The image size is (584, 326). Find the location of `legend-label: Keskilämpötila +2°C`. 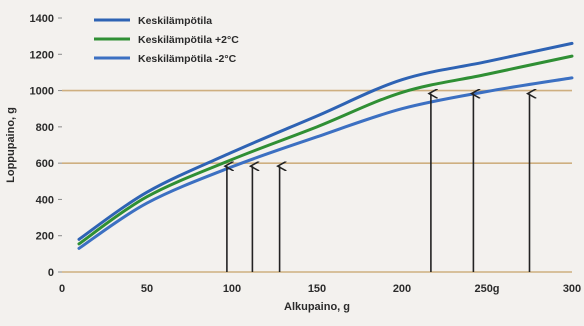

legend-label: Keskilämpötila +2°C is located at coordinates (188, 40).